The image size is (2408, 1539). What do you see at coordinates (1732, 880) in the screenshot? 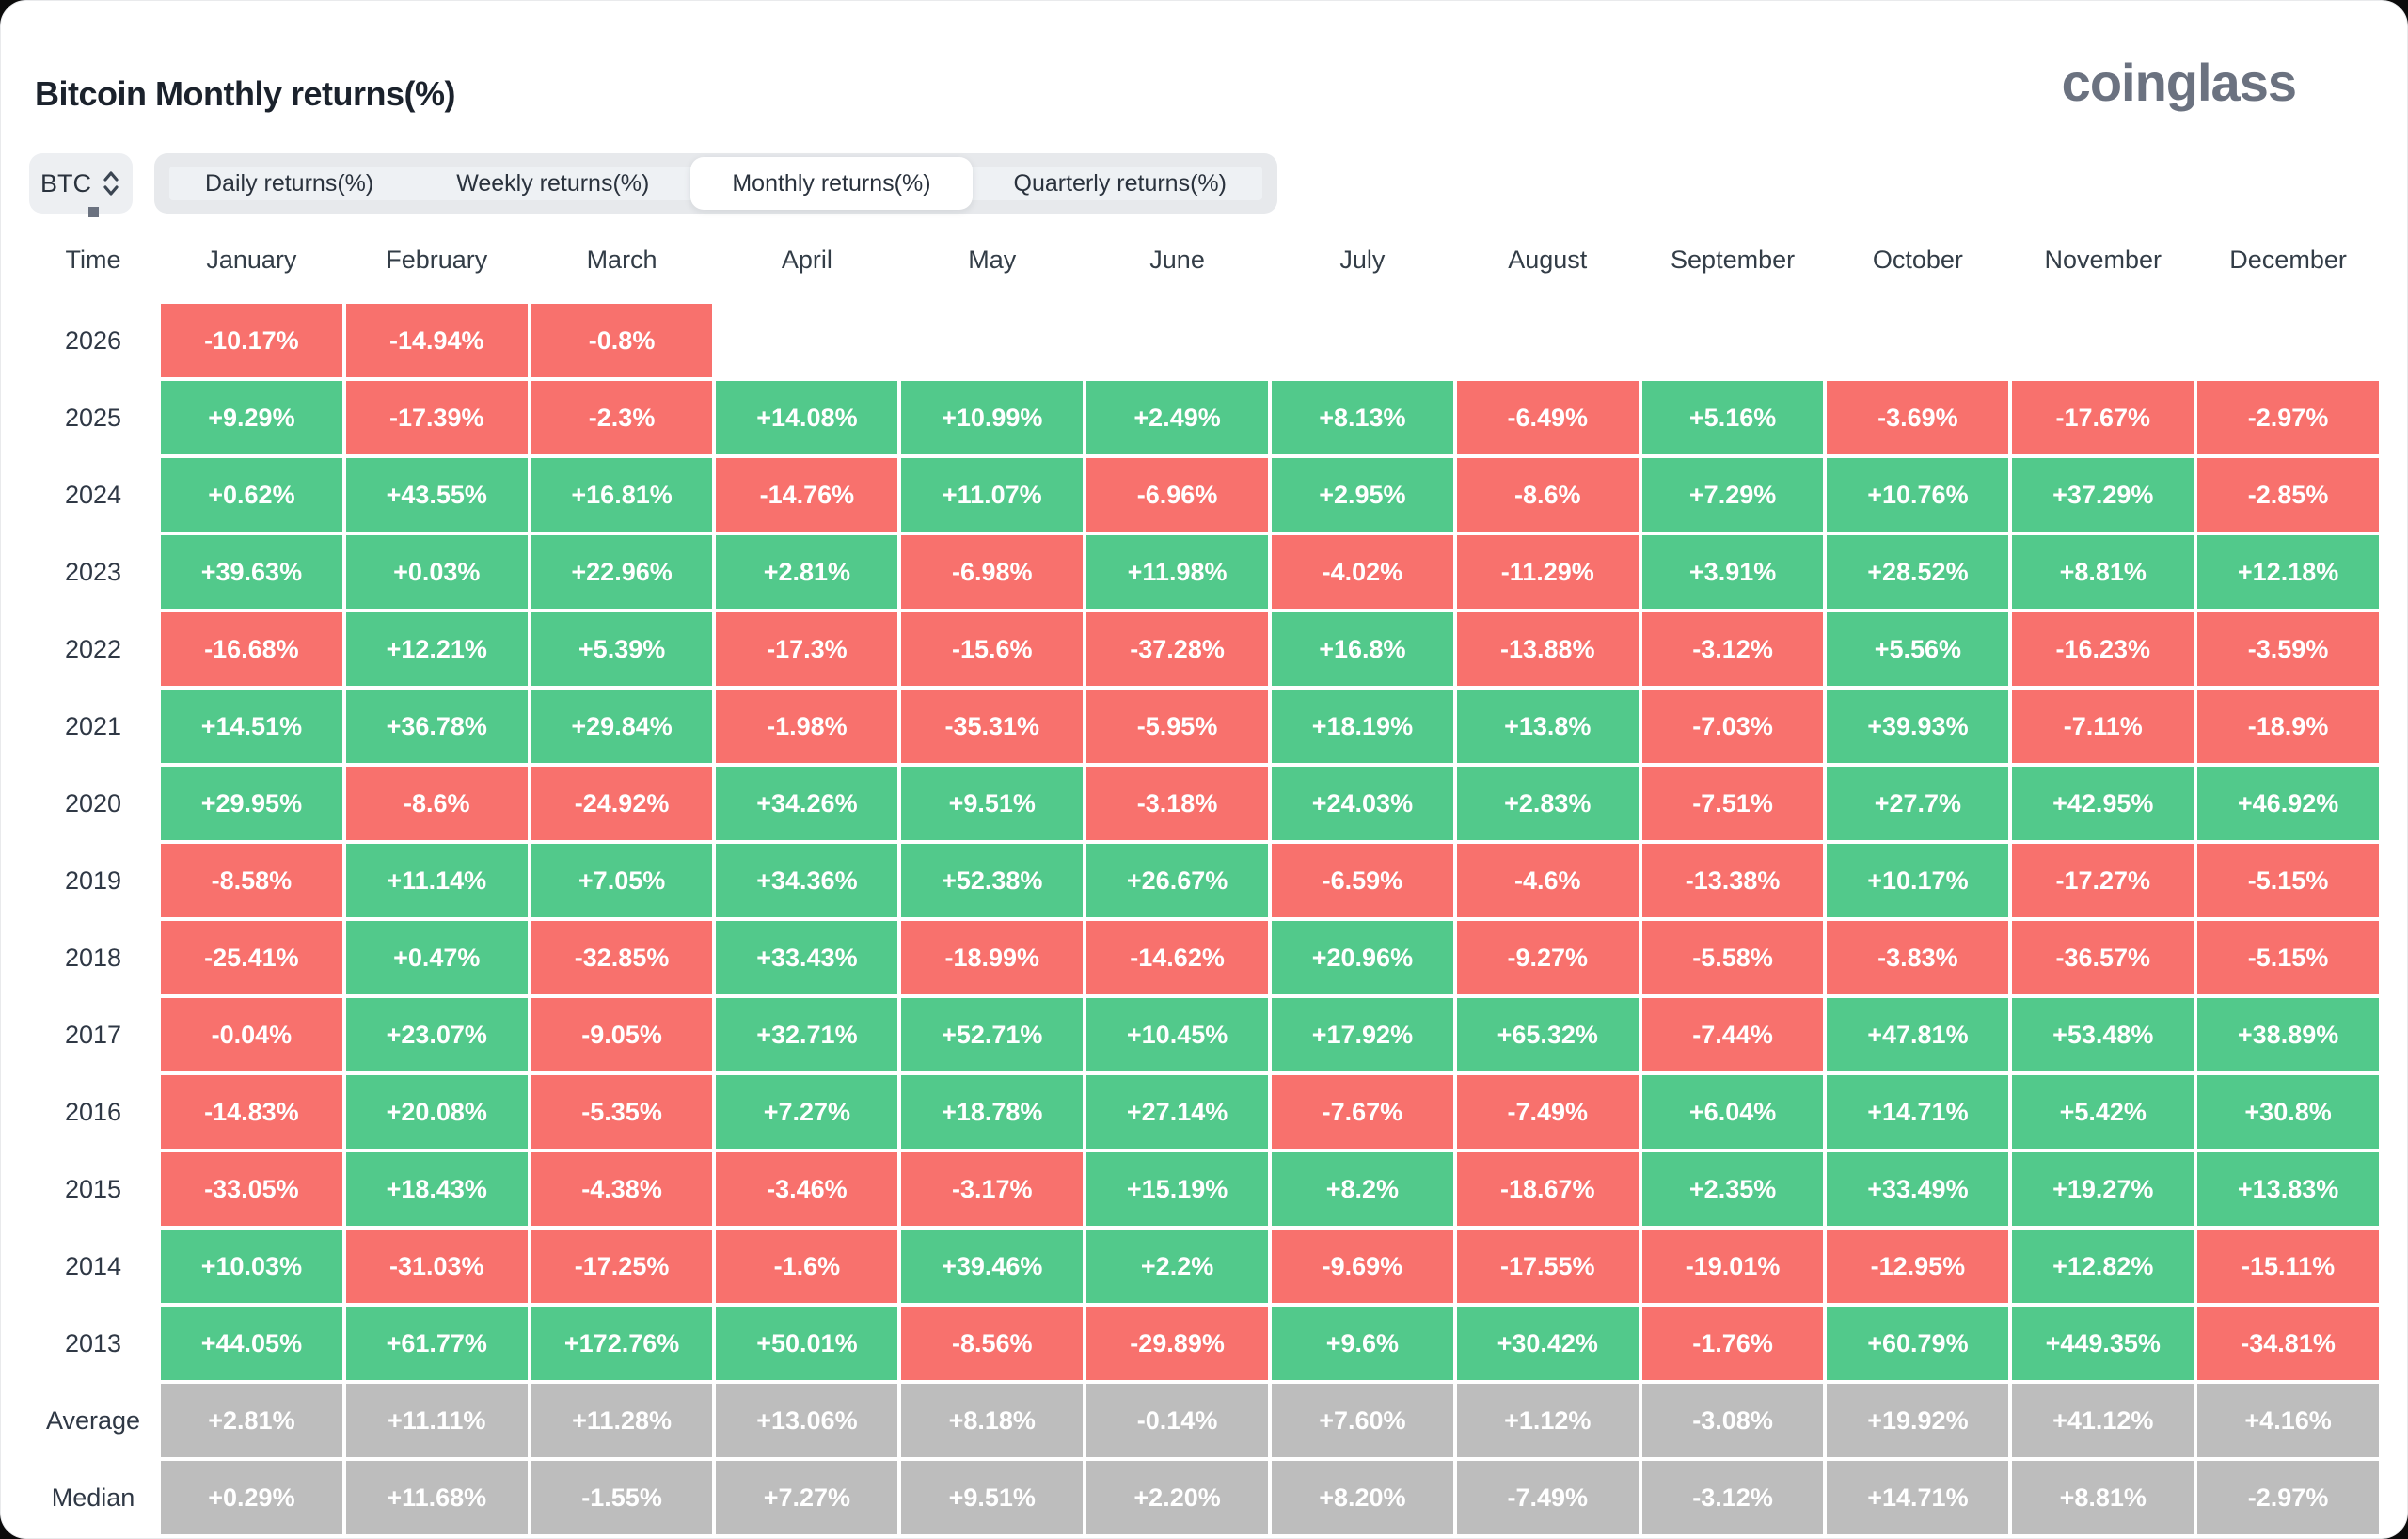
I see `return-cell: -13.38%` at bounding box center [1732, 880].